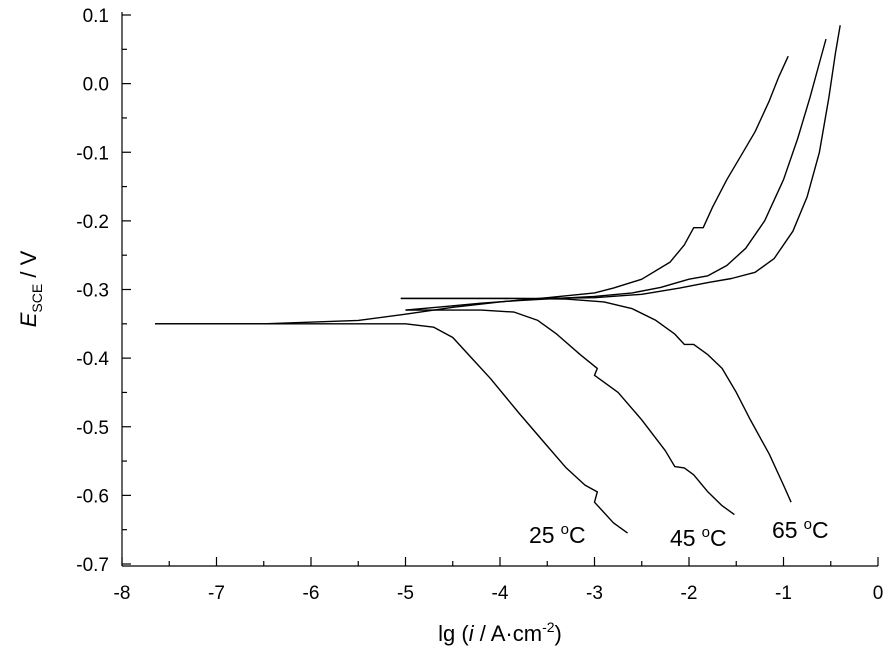 The height and width of the screenshot is (651, 886). What do you see at coordinates (92, 359) in the screenshot?
I see `y-tick-label: -0.4` at bounding box center [92, 359].